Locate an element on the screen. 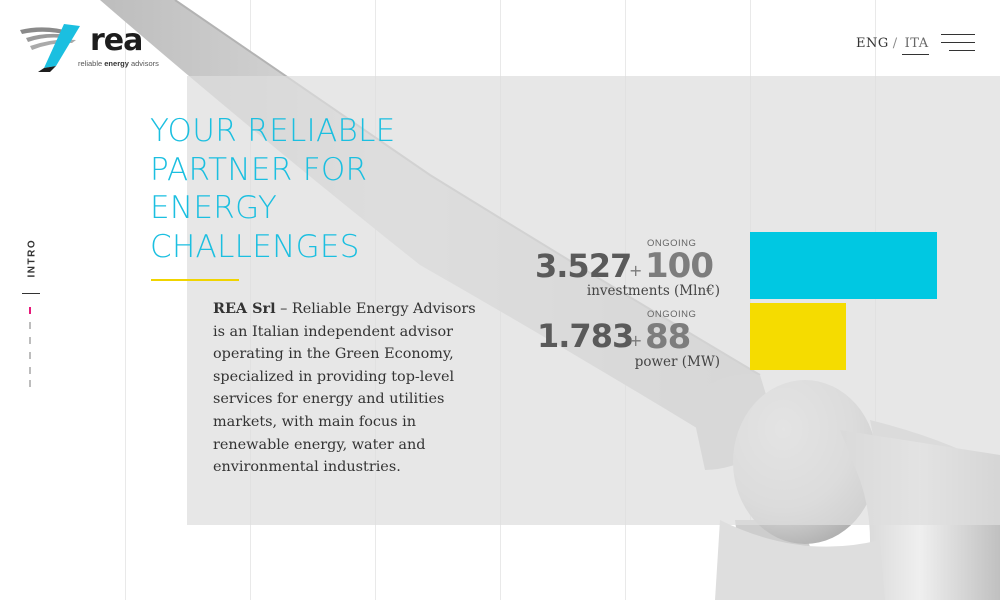  hero-title-line: YOUR RELIABLE is located at coordinates (273, 131).